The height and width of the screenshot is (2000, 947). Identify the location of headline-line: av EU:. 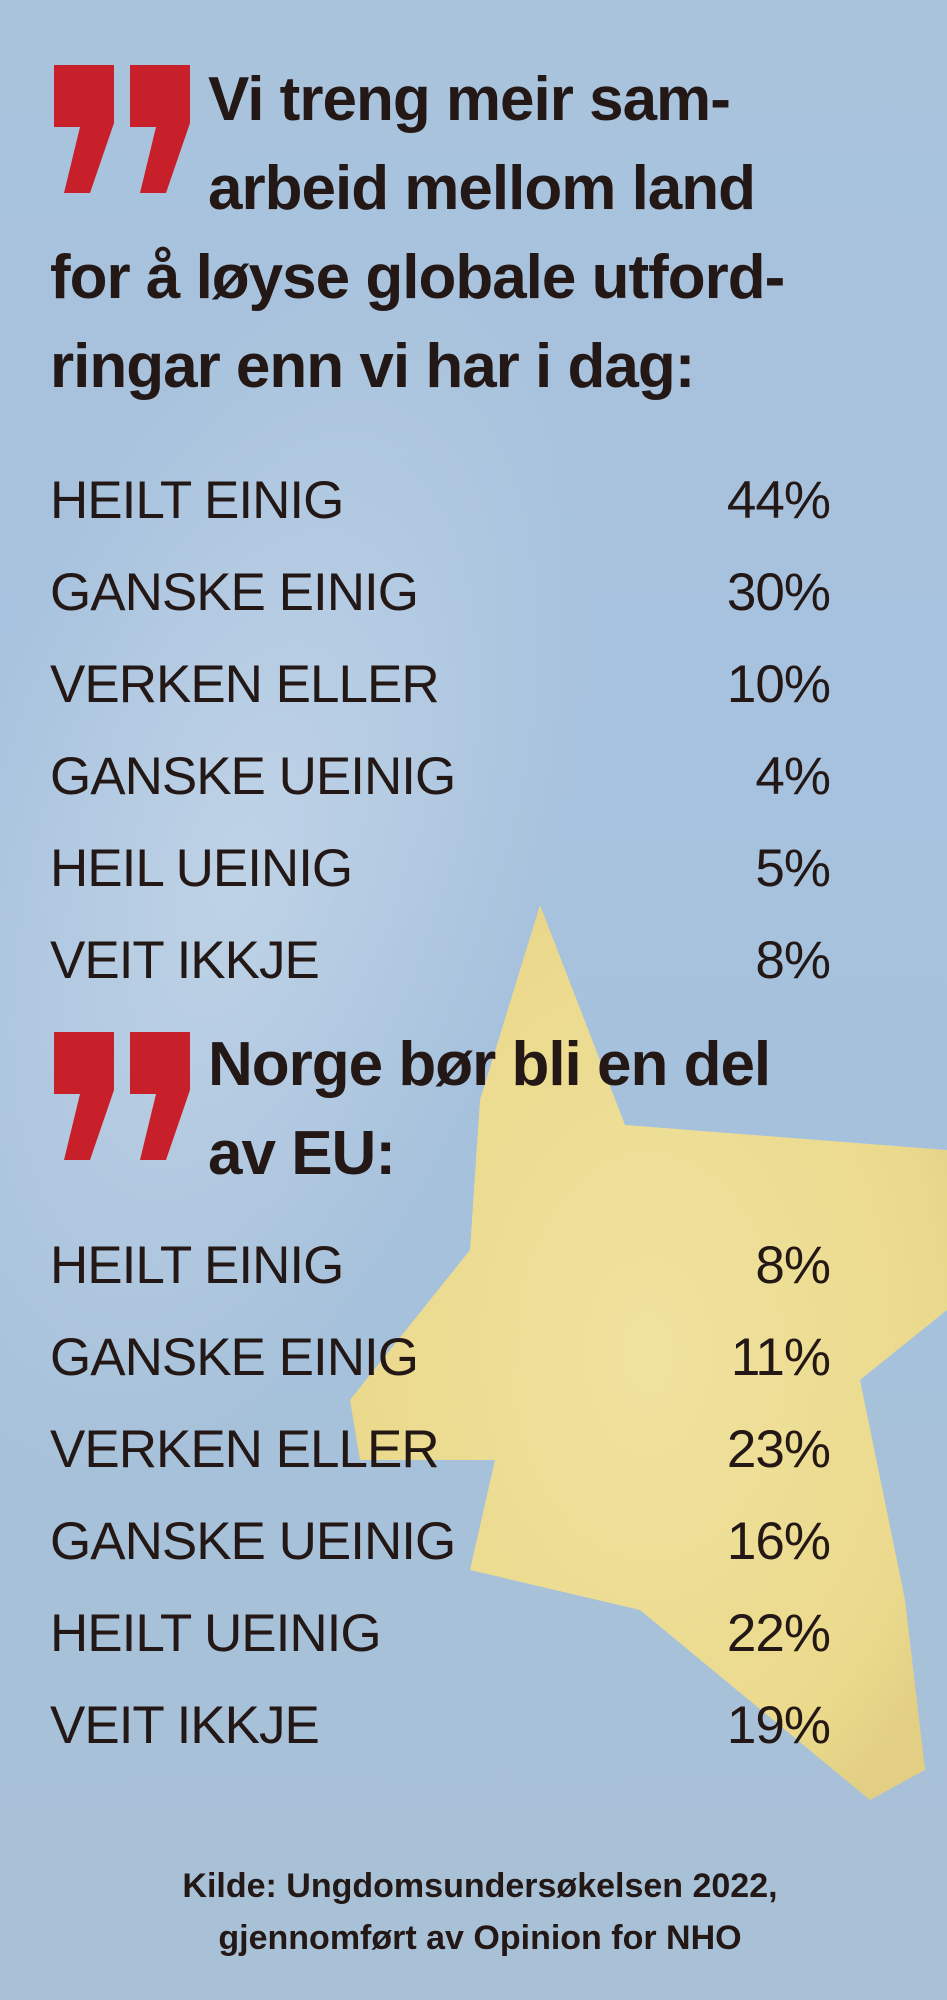
(302, 1153).